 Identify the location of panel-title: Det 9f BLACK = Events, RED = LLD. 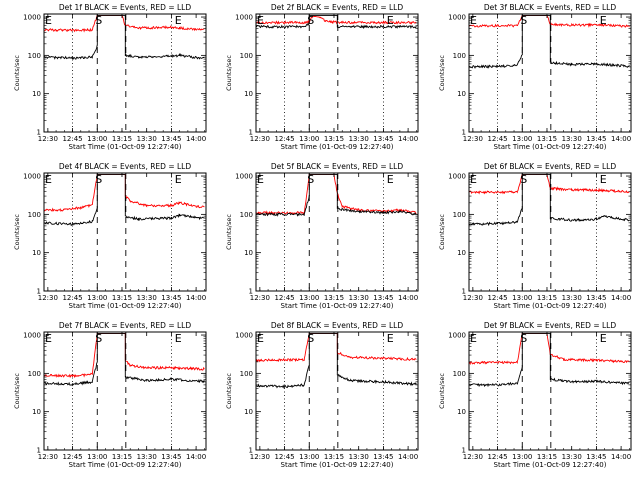
(550, 325).